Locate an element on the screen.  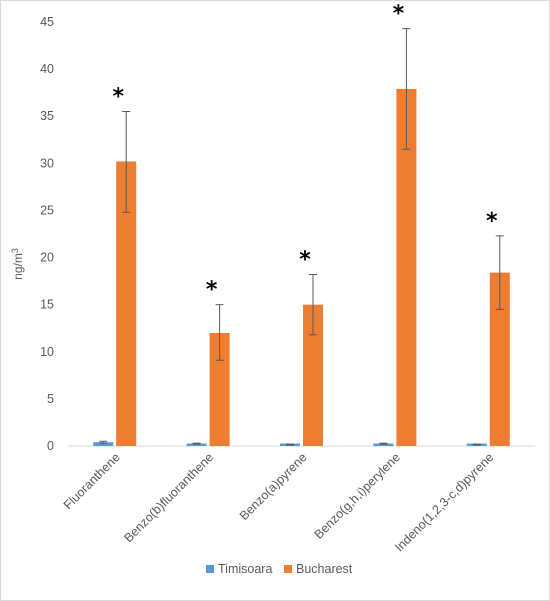
y-tick-label: 40 is located at coordinates (47, 69).